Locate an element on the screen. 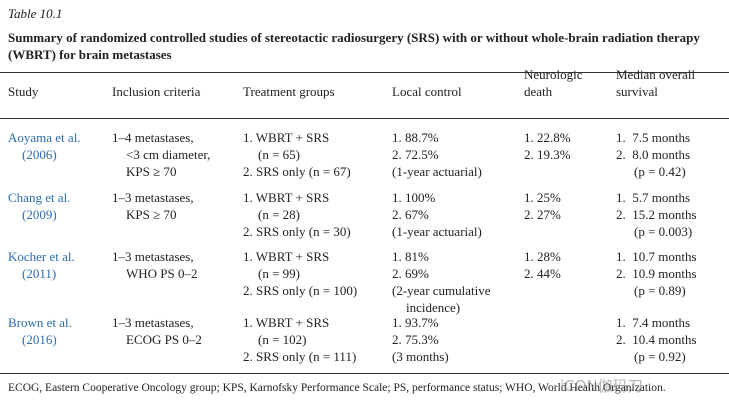 This screenshot has height=409, width=729. table-cell: 2. 19.3% is located at coordinates (547, 154).